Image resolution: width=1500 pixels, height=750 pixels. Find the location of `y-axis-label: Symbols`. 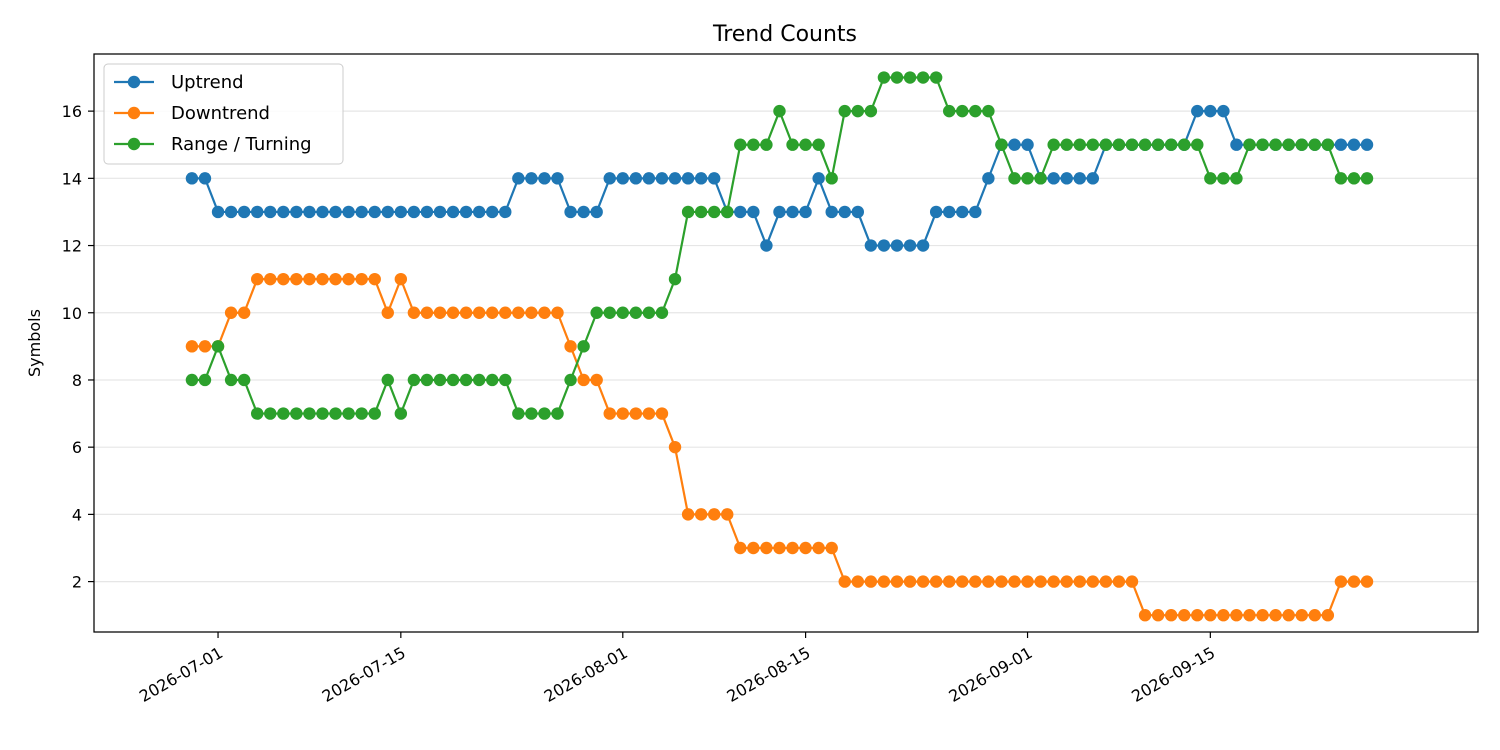

y-axis-label: Symbols is located at coordinates (34, 343).